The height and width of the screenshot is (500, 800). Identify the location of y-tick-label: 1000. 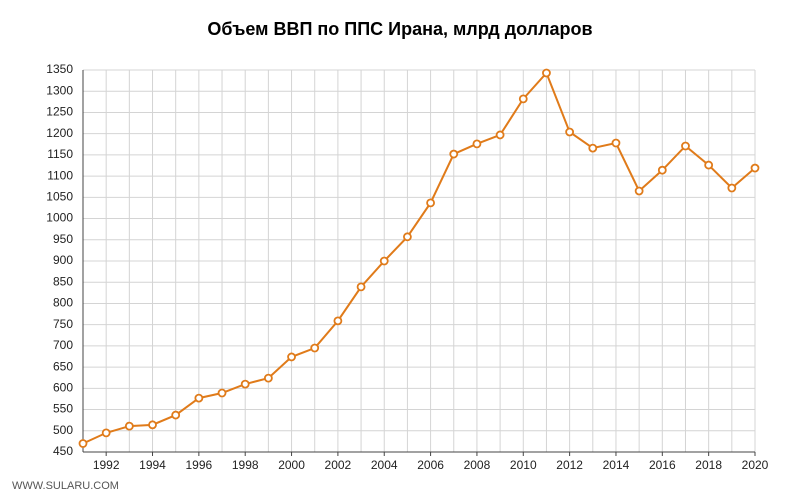
(59, 218).